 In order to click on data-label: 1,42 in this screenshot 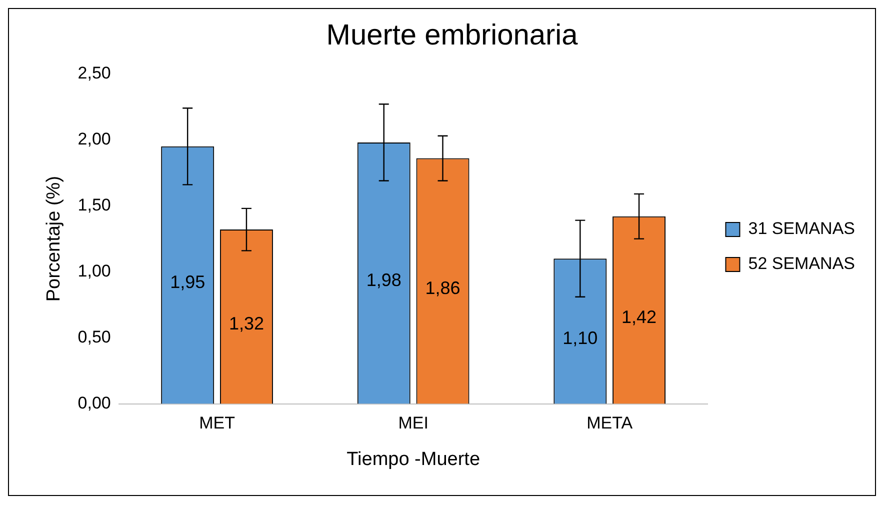, I will do `click(639, 317)`.